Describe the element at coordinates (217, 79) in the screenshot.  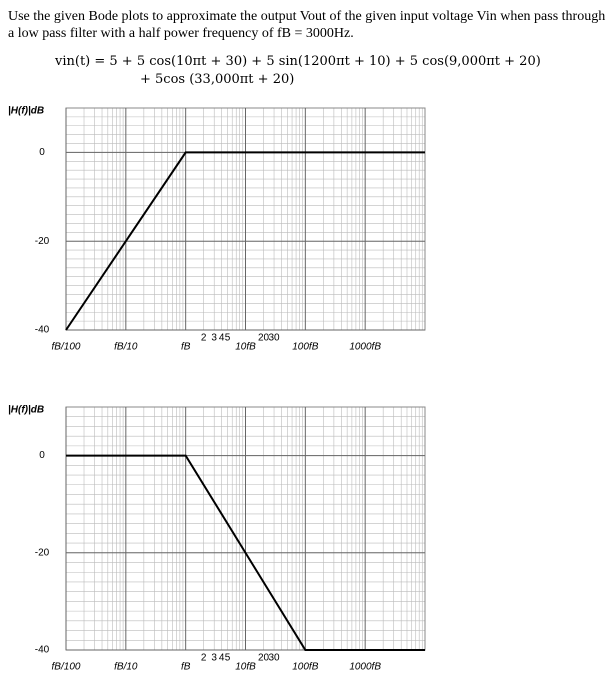
I see `equation-line: + 5cos (33,000πt + 20)` at that location.